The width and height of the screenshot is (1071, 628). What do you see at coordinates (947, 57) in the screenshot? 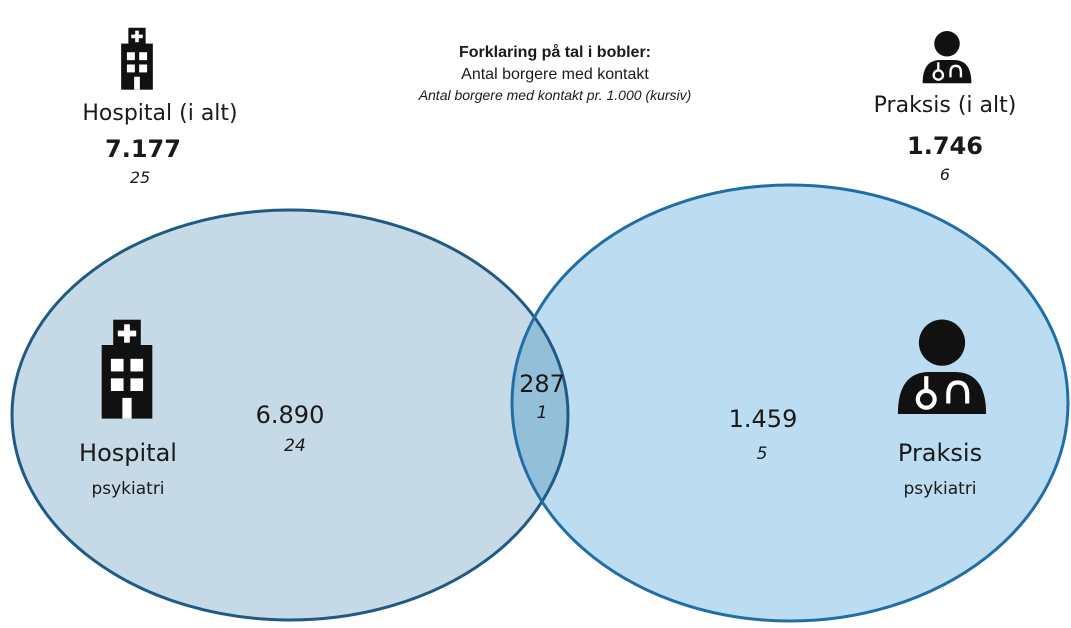
I see `praksis-icon` at bounding box center [947, 57].